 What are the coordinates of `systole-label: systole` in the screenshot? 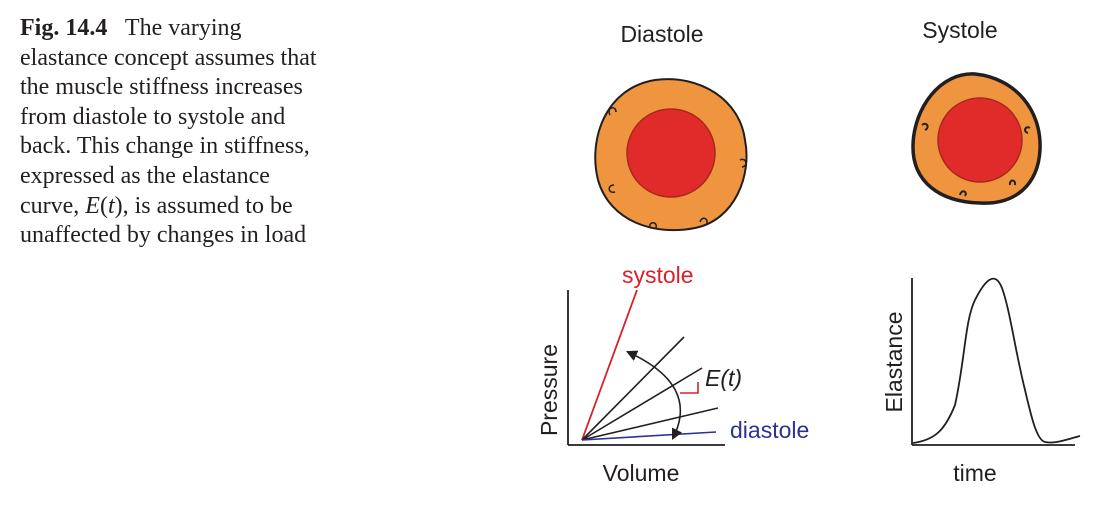 It's located at (658, 275).